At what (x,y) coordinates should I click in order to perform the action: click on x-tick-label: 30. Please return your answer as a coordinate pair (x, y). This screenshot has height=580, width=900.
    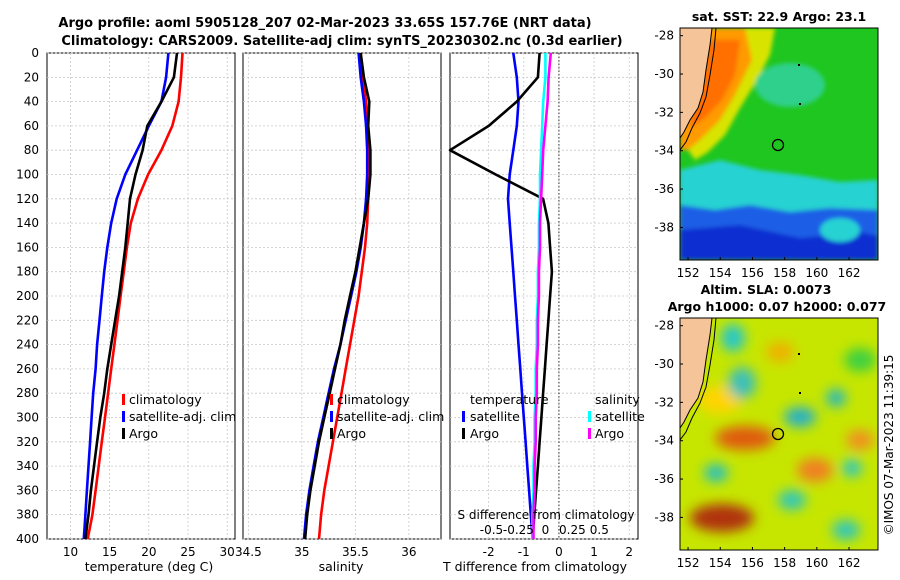
    Looking at the image, I should click on (227, 552).